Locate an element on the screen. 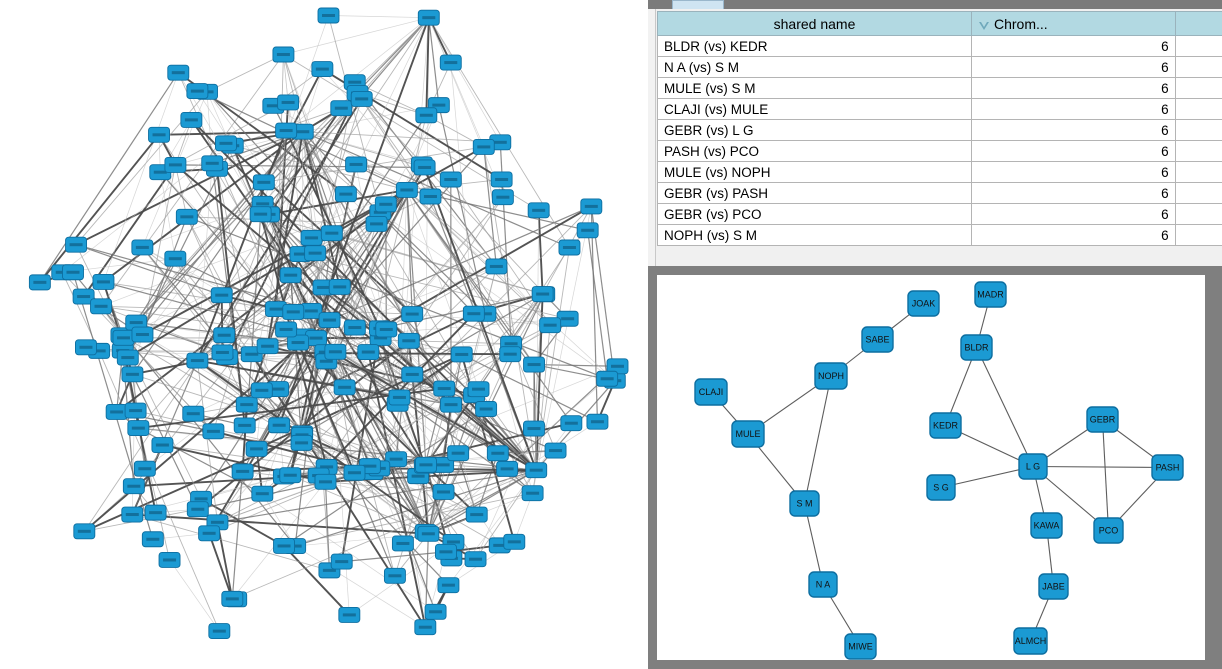  sub-network-node: GEBR is located at coordinates (1102, 419).